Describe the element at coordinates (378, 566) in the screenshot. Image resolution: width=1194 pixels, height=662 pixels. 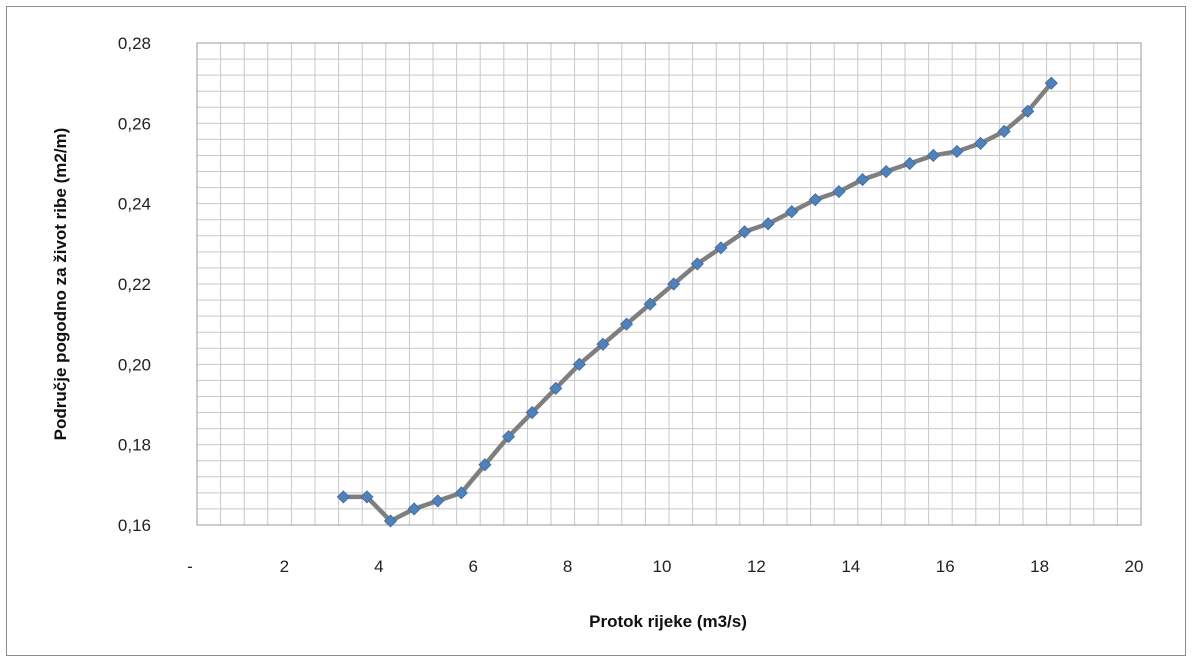
I see `x-tick-label: 4` at that location.